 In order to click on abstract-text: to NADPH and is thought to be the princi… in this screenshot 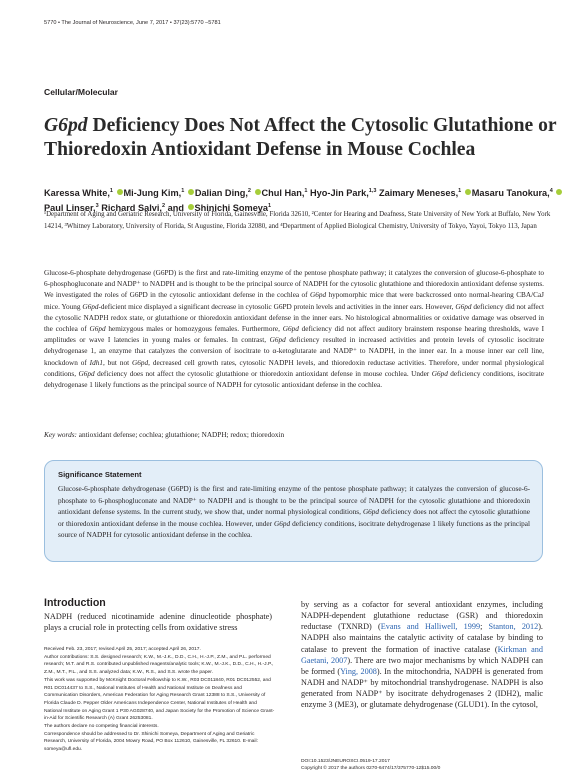, I will do `click(294, 290)`.